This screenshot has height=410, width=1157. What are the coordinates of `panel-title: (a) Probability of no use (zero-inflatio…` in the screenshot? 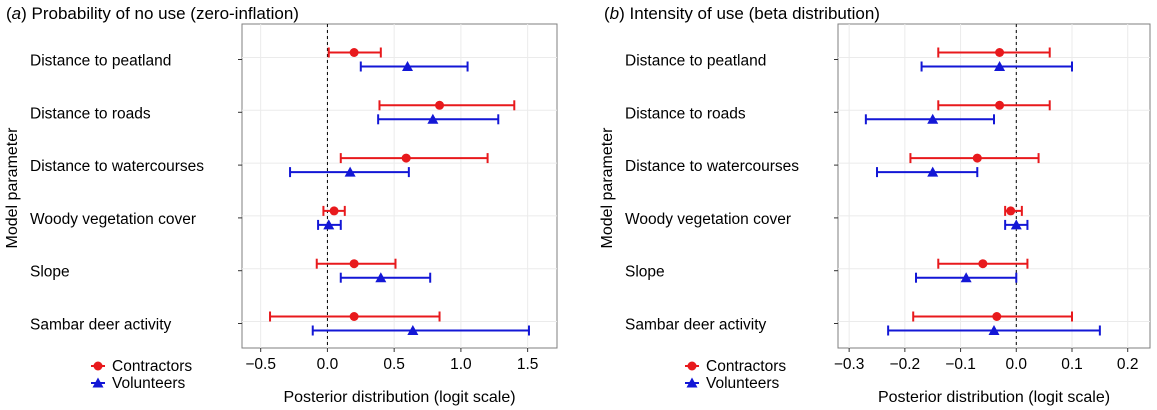 It's located at (152, 13).